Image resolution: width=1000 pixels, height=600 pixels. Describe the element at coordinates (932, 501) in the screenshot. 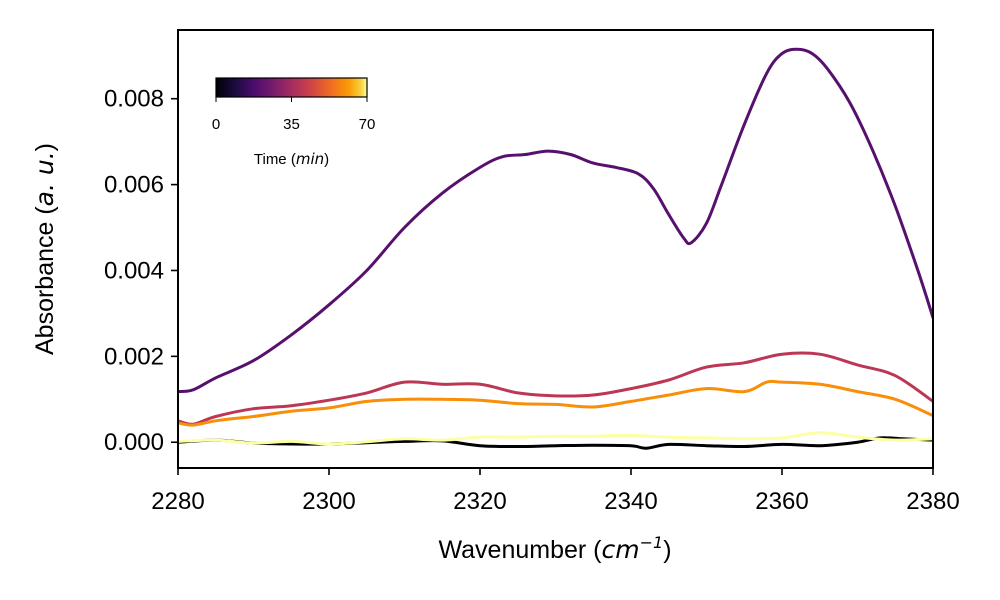

I see `x-tick-label: 2380` at that location.